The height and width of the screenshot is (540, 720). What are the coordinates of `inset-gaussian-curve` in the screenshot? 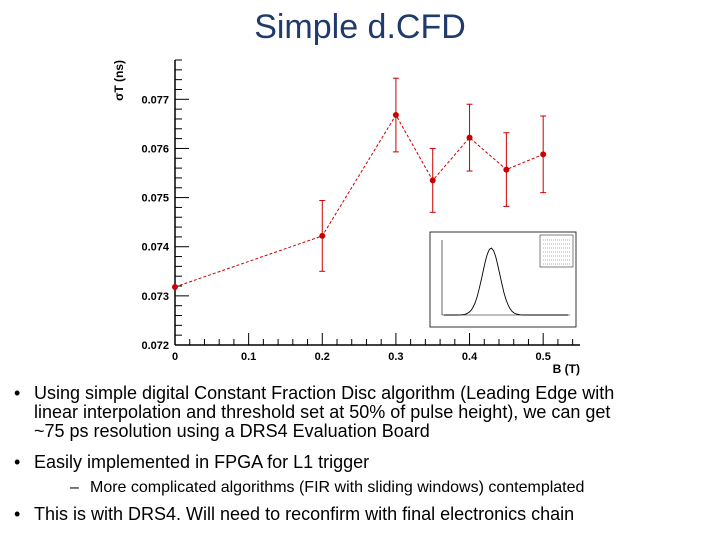 It's located at (506, 281).